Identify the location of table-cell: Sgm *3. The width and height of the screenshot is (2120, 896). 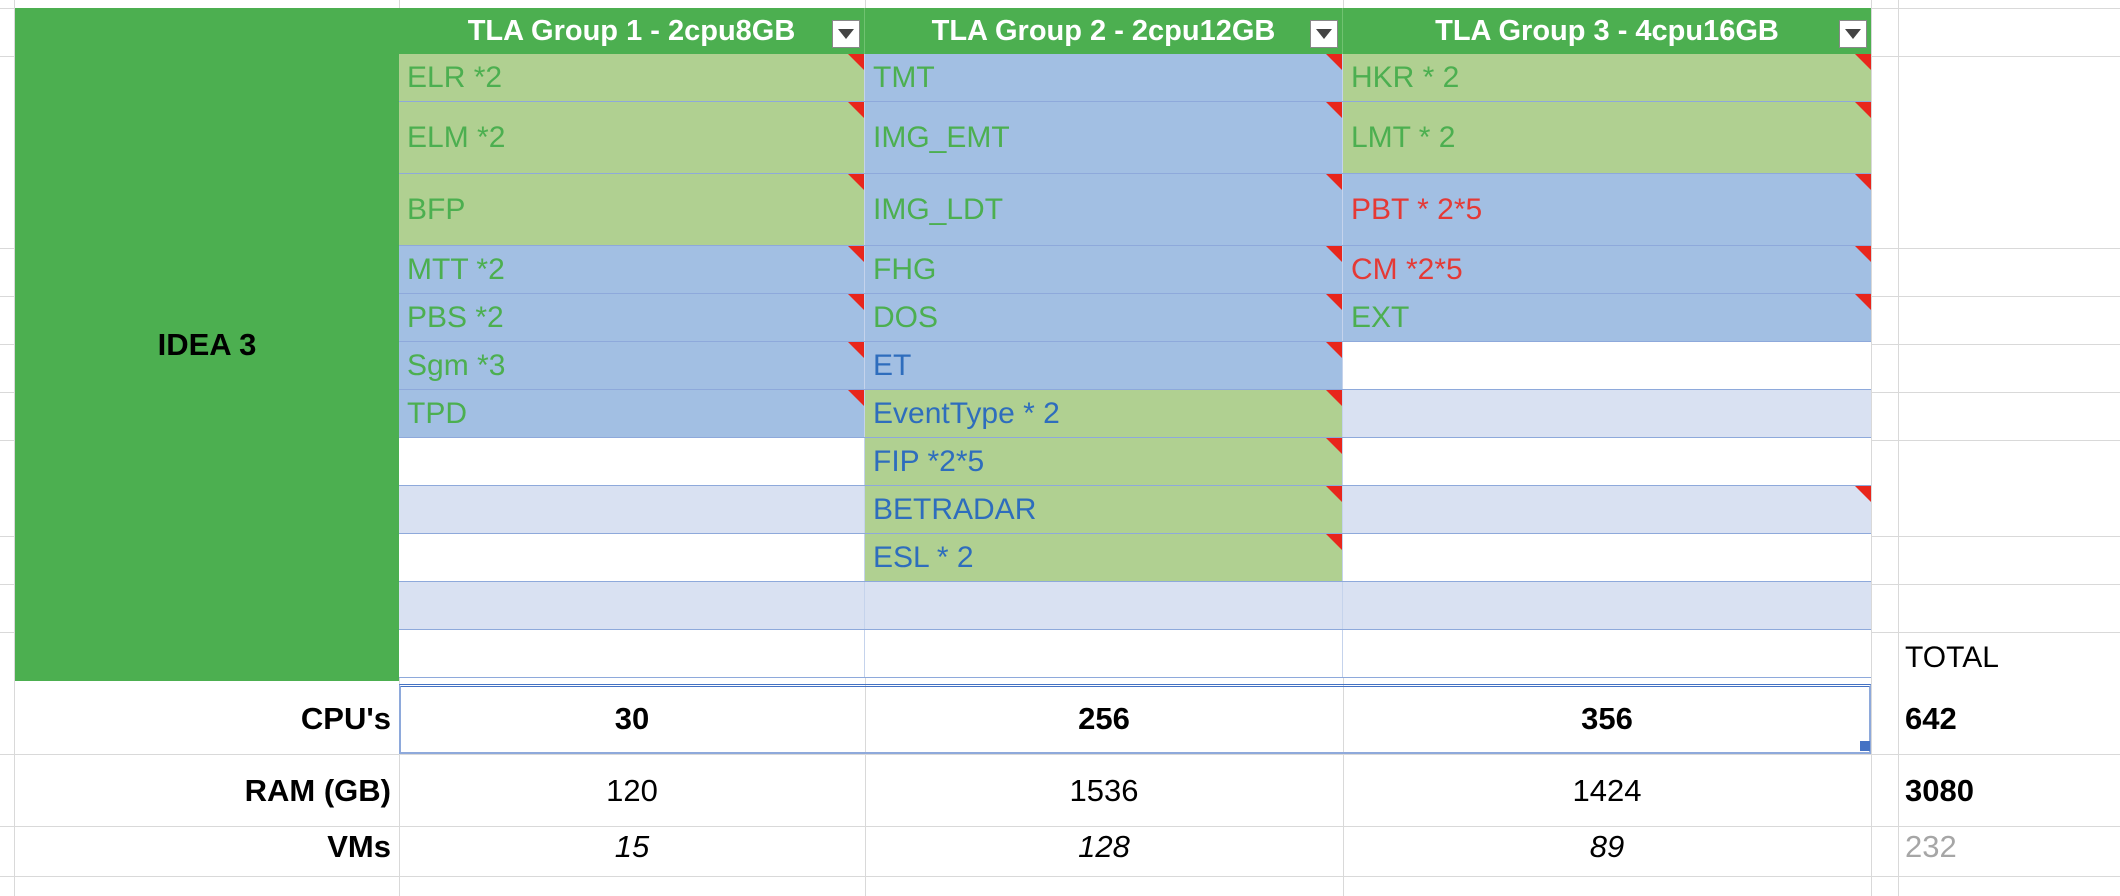
(632, 365).